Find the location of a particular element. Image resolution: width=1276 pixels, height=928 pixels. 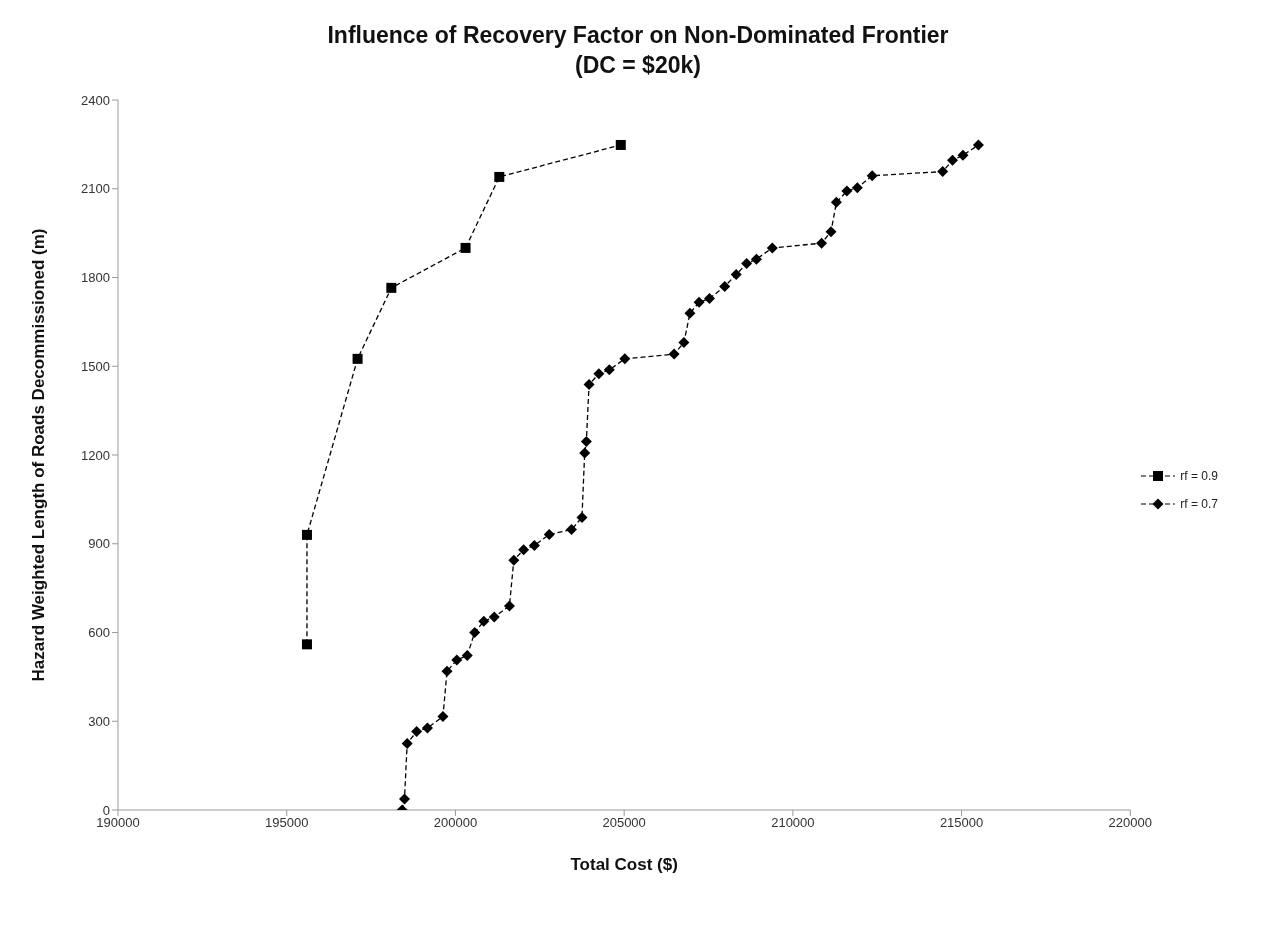

y-tick-label: 1200 is located at coordinates (95, 455).